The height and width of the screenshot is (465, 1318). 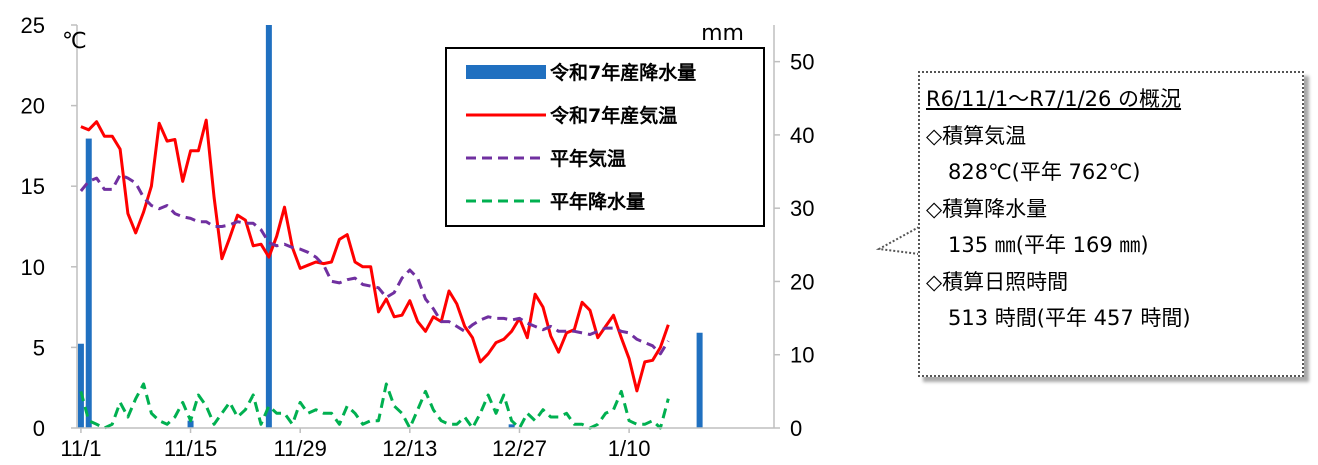 I want to click on y-right-tick-label: 30, so click(x=802, y=208).